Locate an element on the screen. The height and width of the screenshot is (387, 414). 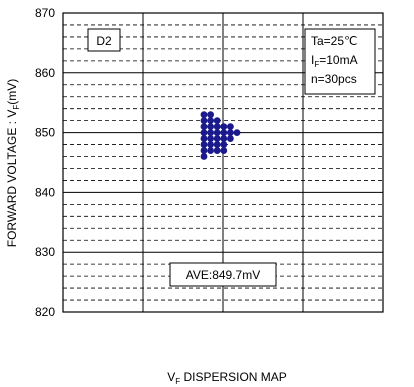
y-tick-label: 870 is located at coordinates (45, 13).